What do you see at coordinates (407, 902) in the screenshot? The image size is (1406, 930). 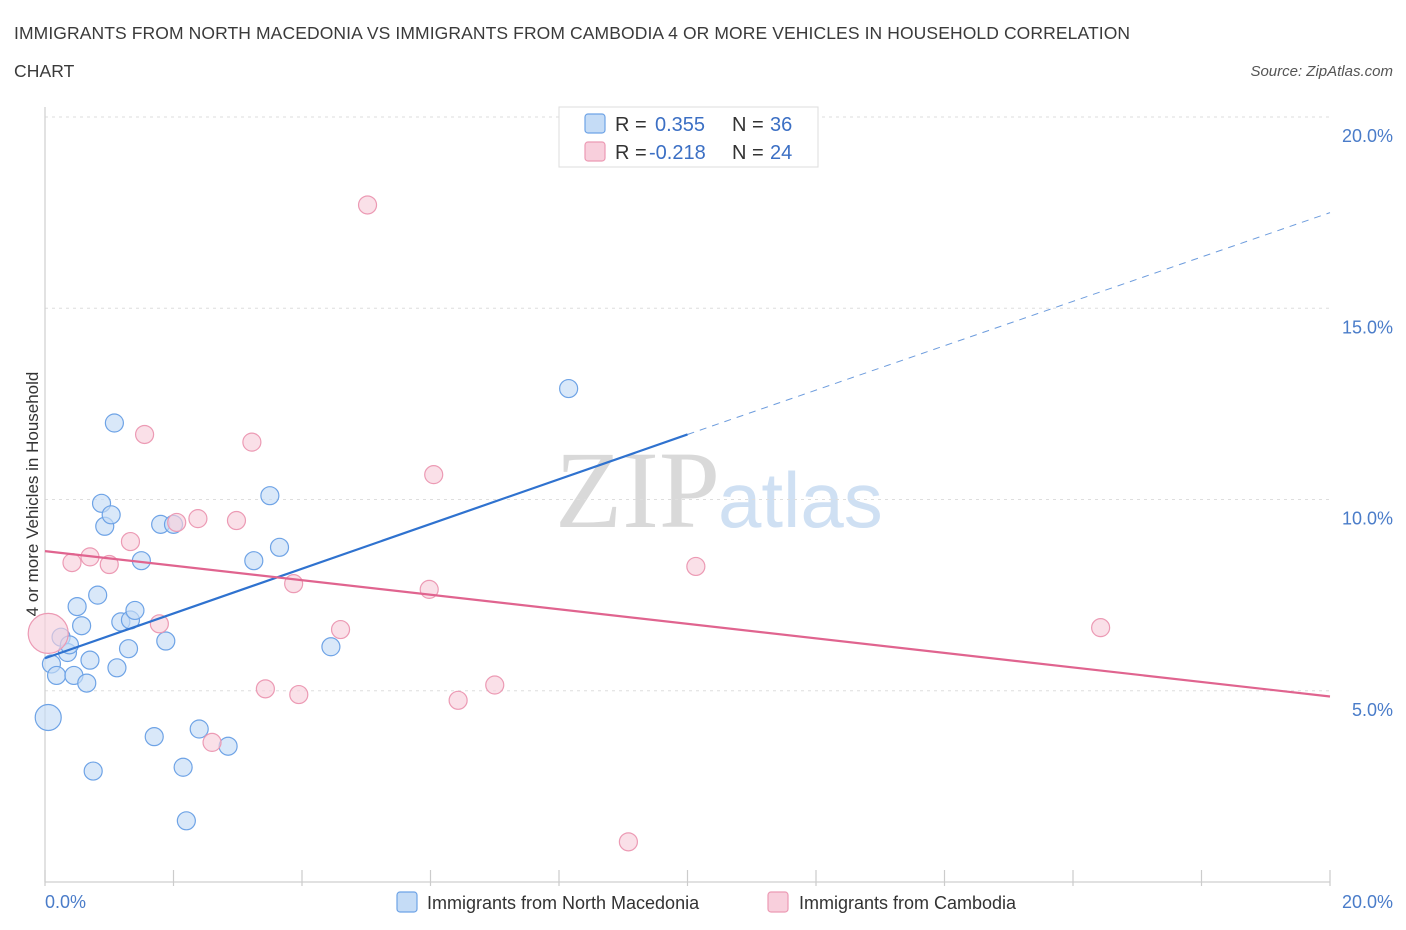 I see `legend-series-swatch-north-macedonia` at bounding box center [407, 902].